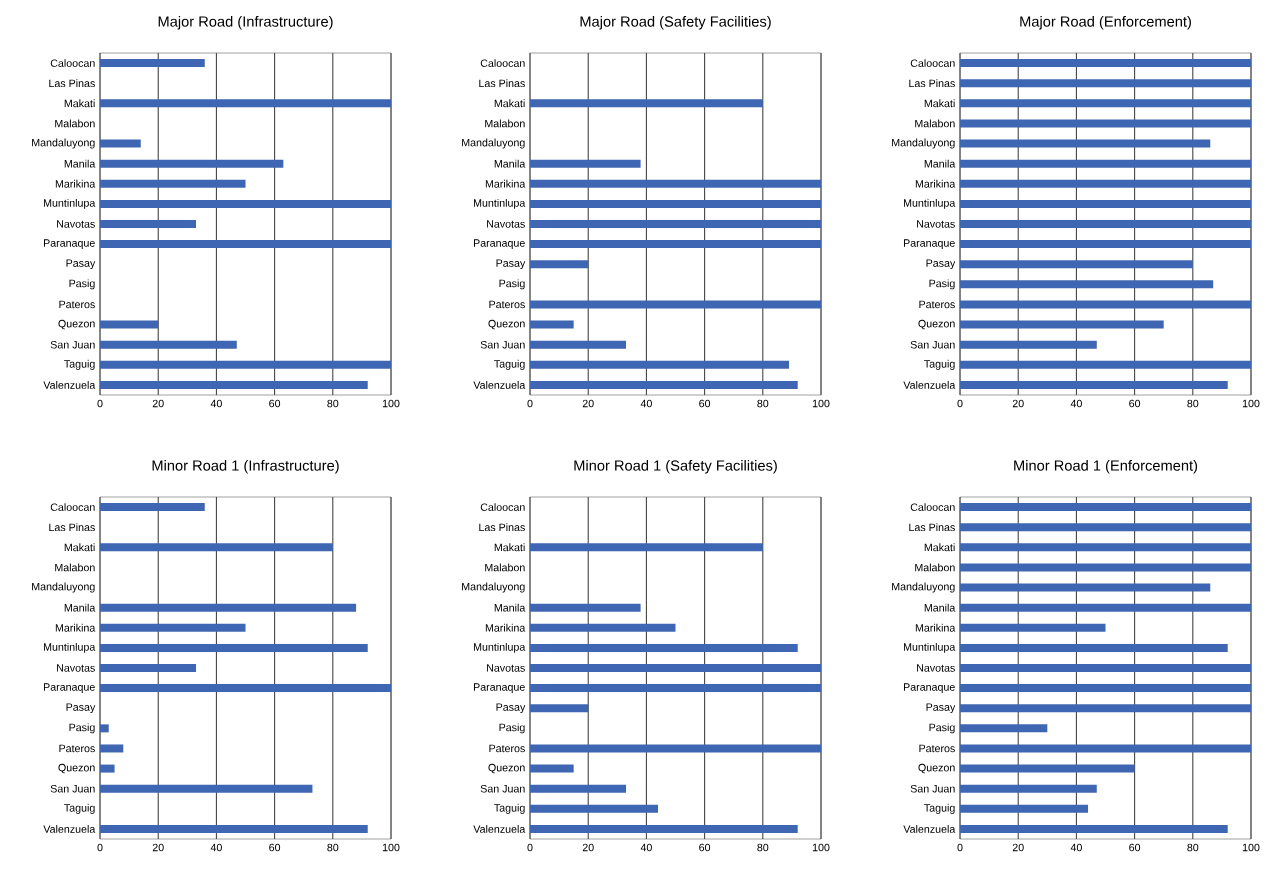  What do you see at coordinates (82, 728) in the screenshot?
I see `y-tick-label: Pasig` at bounding box center [82, 728].